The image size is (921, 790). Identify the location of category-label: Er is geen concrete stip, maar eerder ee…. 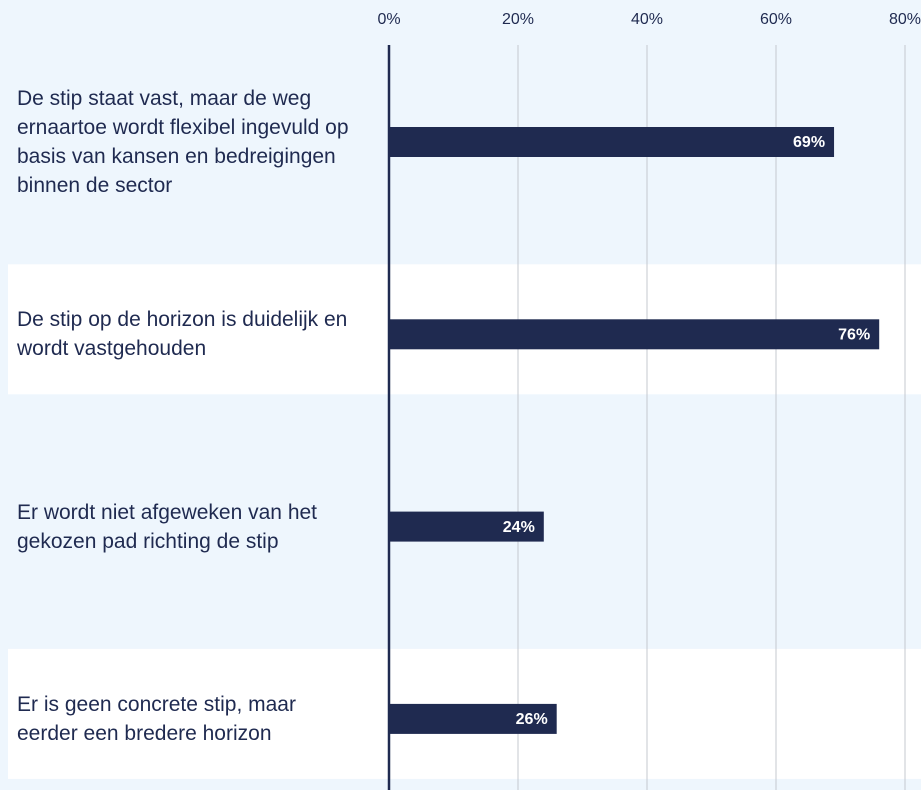
(156, 718).